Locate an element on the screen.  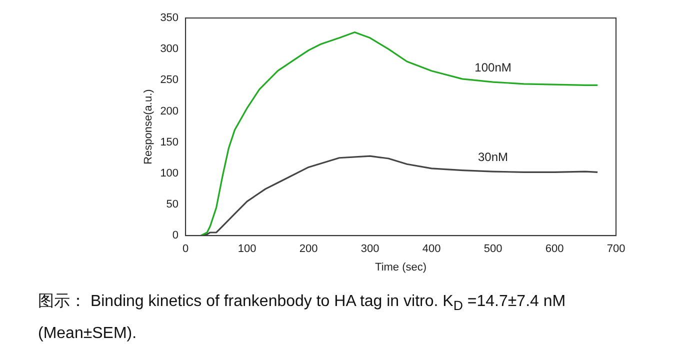
y-axis-title: Response(a.u.) is located at coordinates (148, 126).